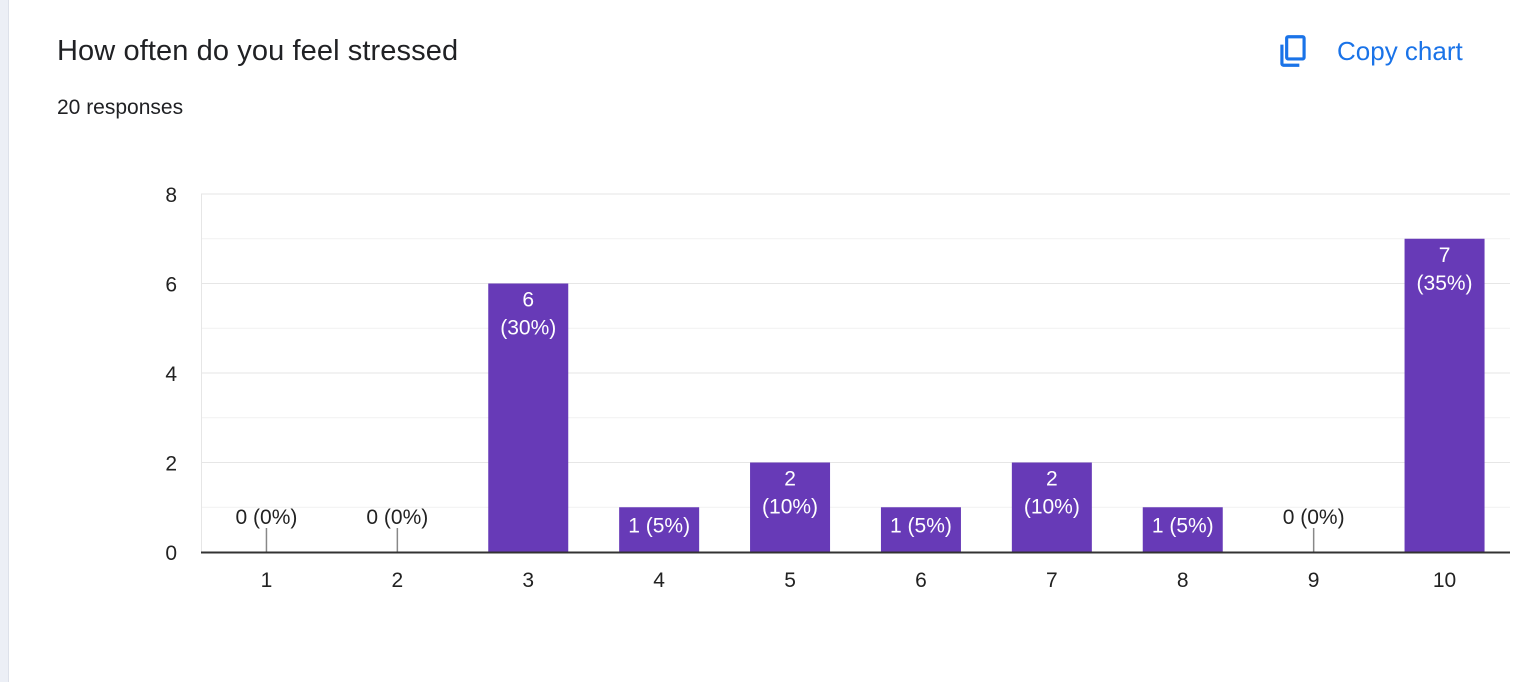 This screenshot has width=1536, height=682. What do you see at coordinates (659, 580) in the screenshot?
I see `x-tick-label: 4` at bounding box center [659, 580].